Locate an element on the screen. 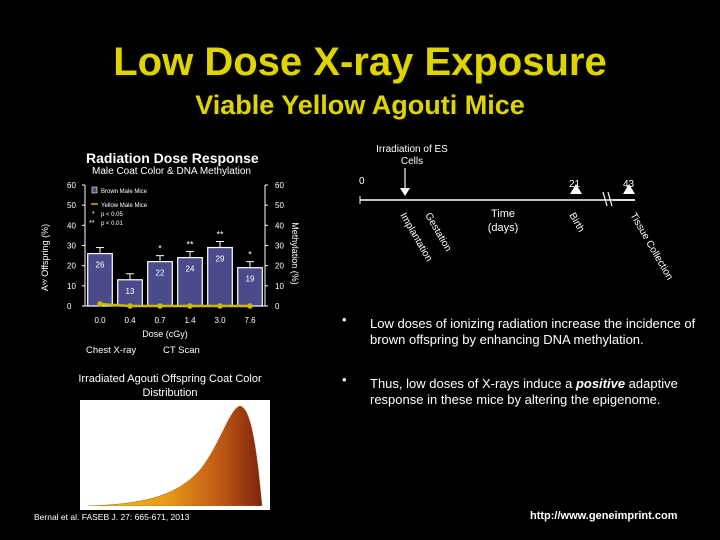 The width and height of the screenshot is (720, 540). event-tissue-collection: Tissue Collection is located at coordinates (650, 246).